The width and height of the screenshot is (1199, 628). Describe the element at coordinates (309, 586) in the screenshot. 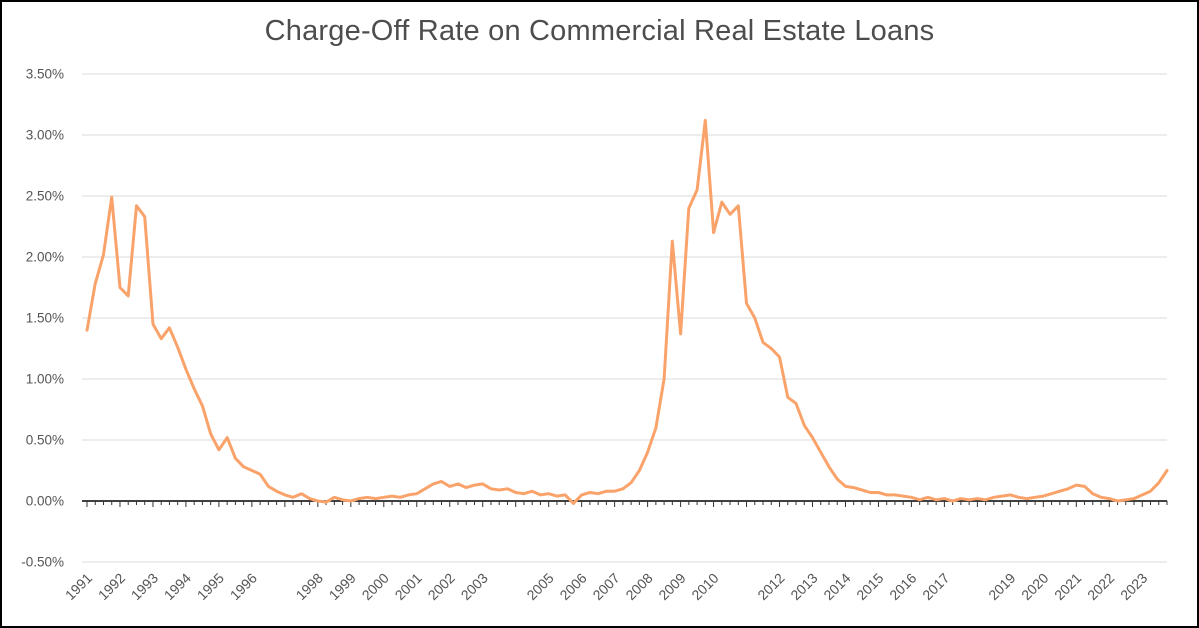

I see `x-axis-label: 1998` at that location.